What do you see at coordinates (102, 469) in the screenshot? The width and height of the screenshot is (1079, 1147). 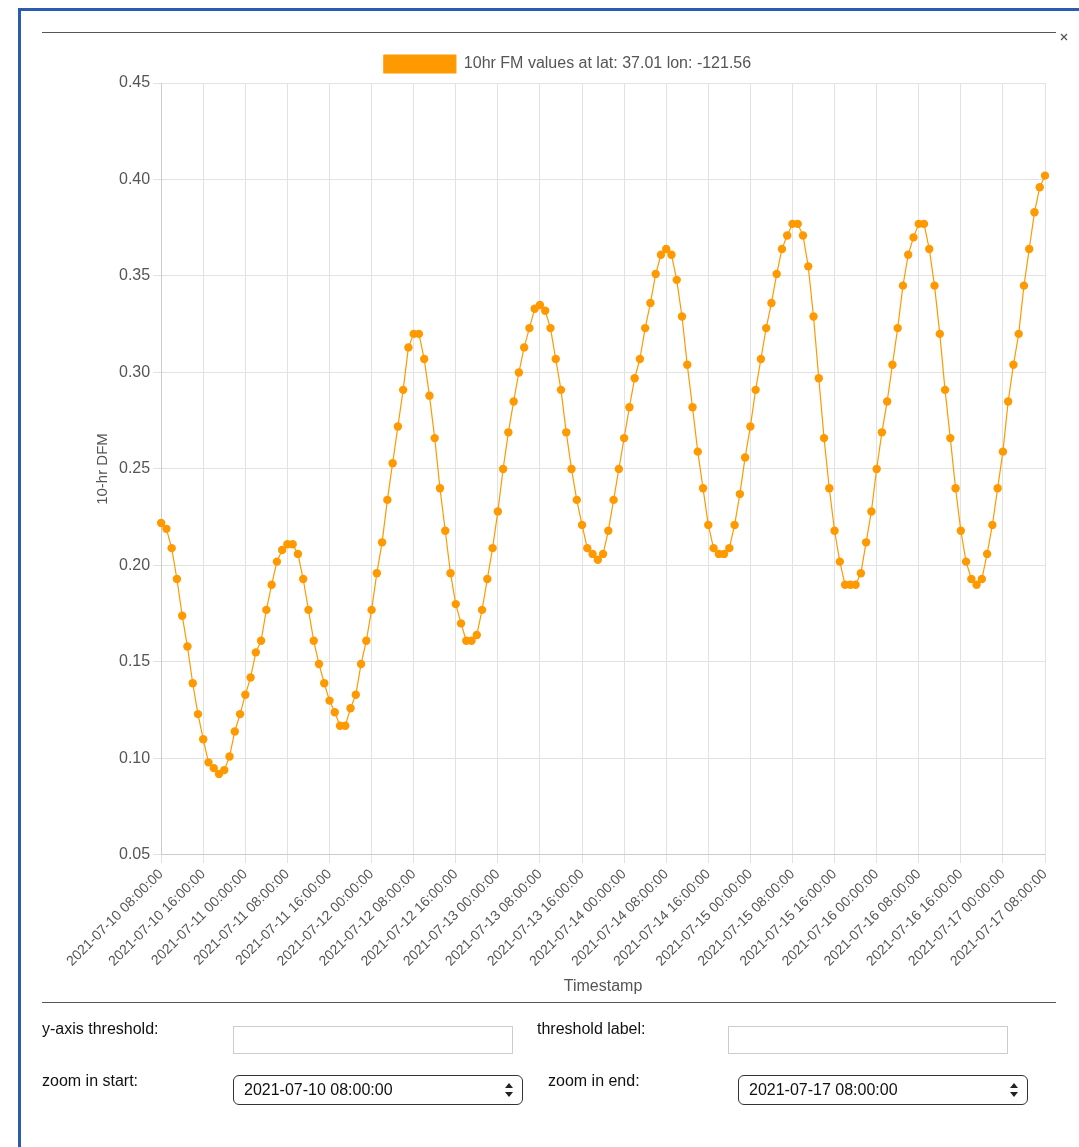 I see `y-axis-title: 10-hr DFM` at bounding box center [102, 469].